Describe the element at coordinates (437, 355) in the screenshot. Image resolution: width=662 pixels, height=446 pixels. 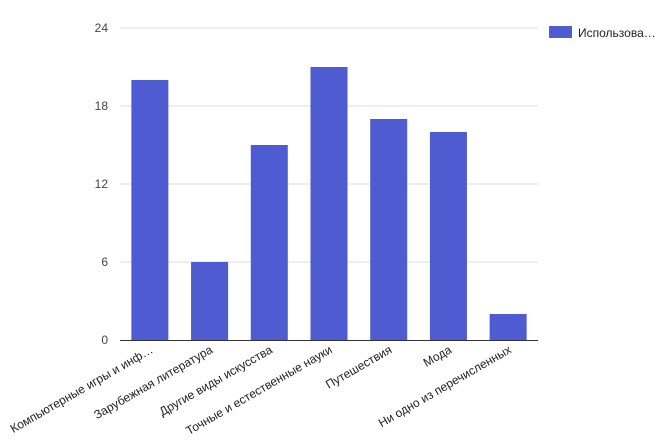
I see `x-tick-label: Мода` at that location.